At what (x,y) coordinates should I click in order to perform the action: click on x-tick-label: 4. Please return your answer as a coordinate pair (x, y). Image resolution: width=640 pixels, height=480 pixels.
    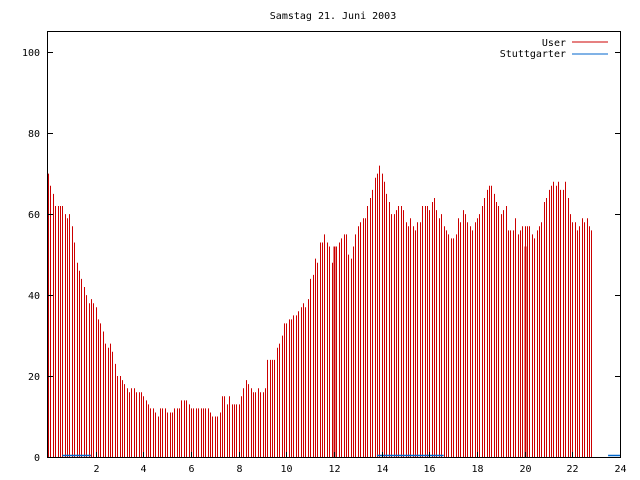
    Looking at the image, I should click on (143, 469).